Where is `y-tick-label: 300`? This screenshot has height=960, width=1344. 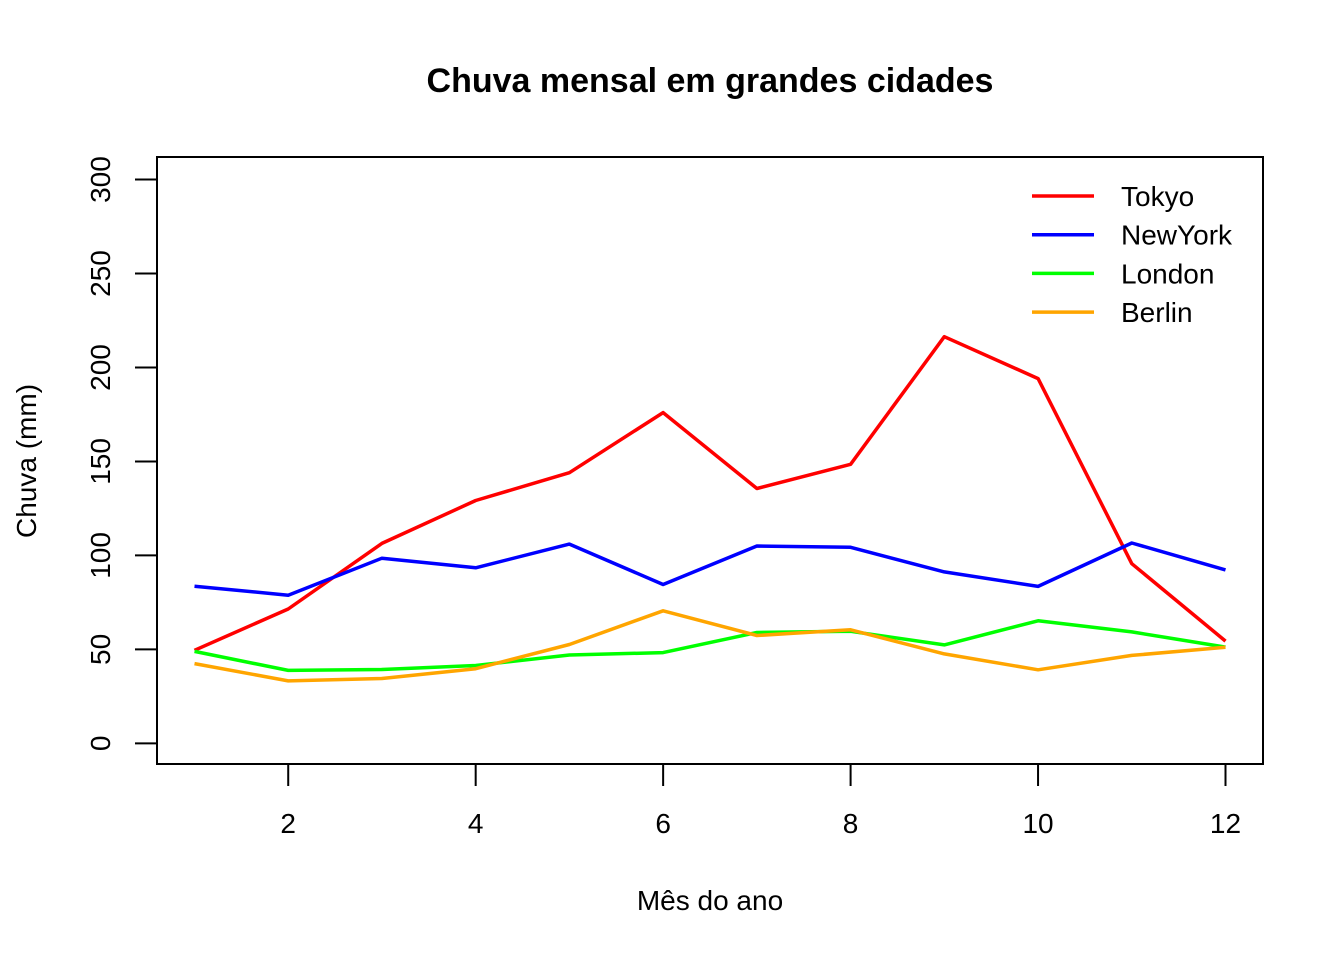 y-tick-label: 300 is located at coordinates (100, 179).